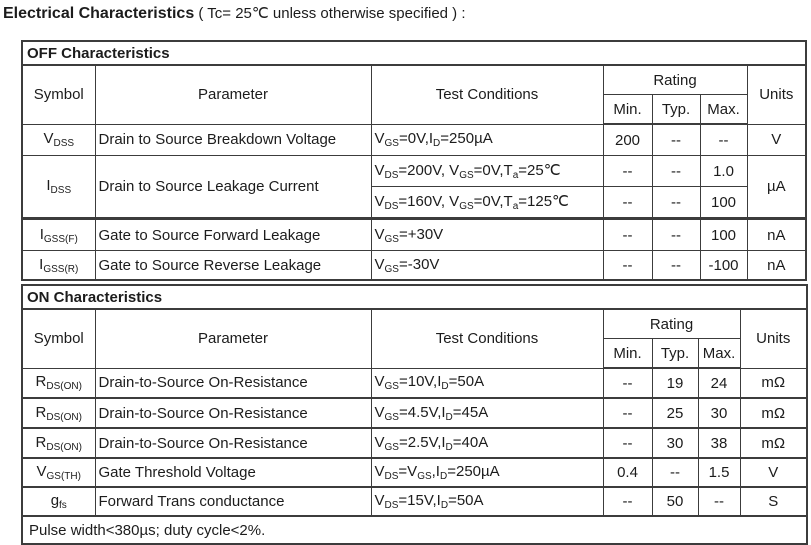  I want to click on typ-cell: 30, so click(675, 443).